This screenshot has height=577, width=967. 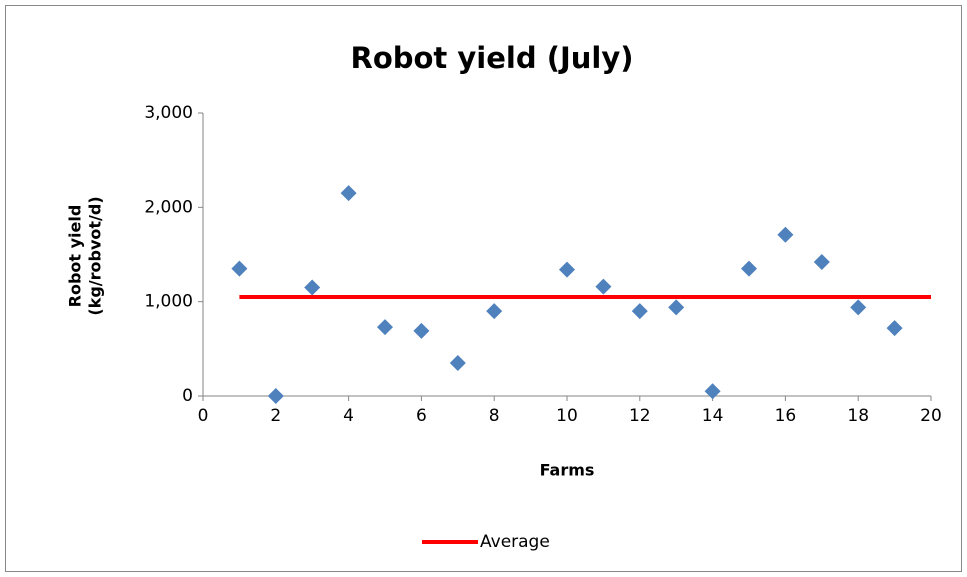 What do you see at coordinates (492, 58) in the screenshot?
I see `chart-title: Robot yield (July)` at bounding box center [492, 58].